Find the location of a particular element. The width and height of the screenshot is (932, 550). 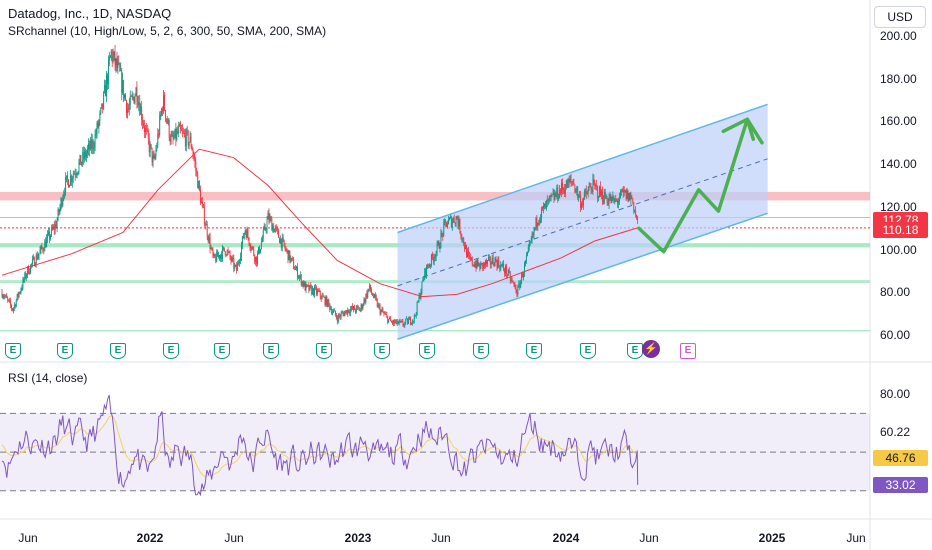

dividend-bolt-icon: ⚡ is located at coordinates (651, 349).